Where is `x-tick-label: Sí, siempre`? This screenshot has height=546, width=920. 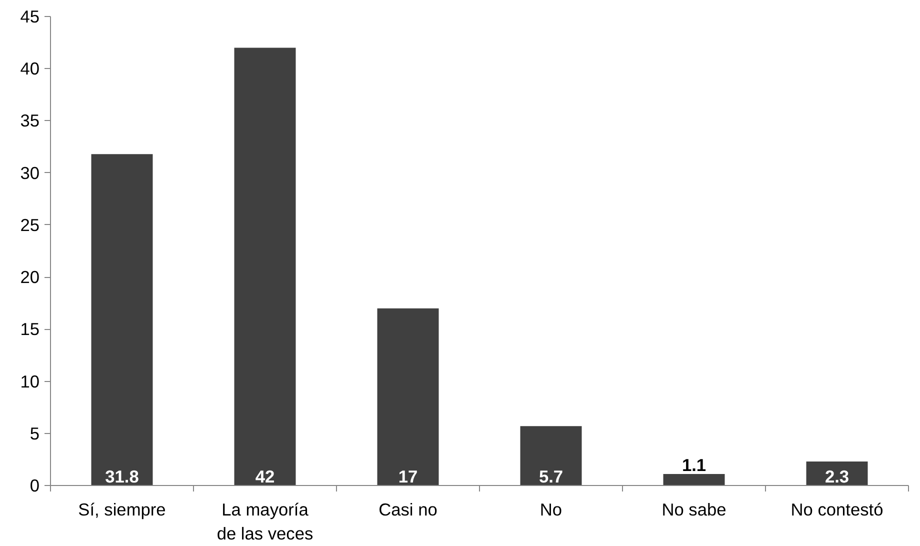 x-tick-label: Sí, siempre is located at coordinates (122, 510).